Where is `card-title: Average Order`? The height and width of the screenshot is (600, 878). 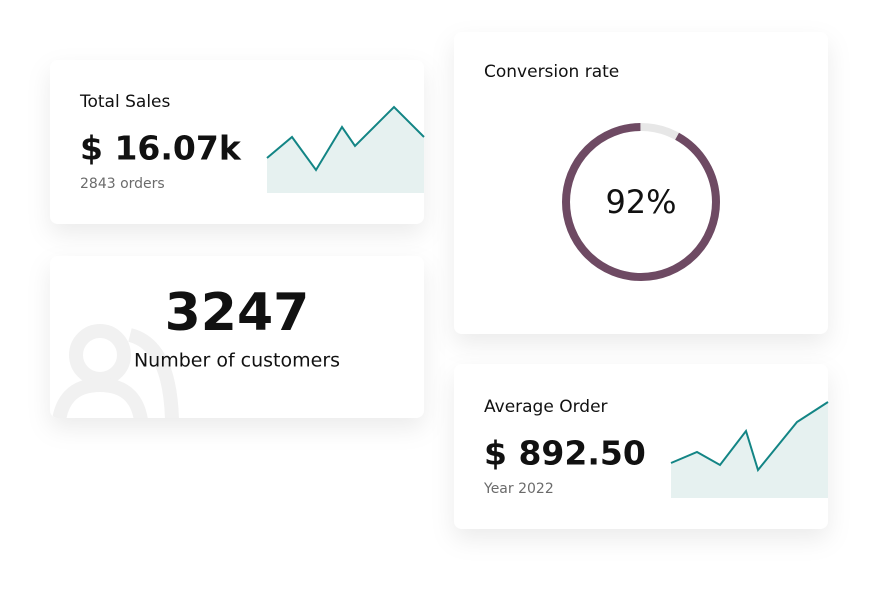 card-title: Average Order is located at coordinates (546, 407).